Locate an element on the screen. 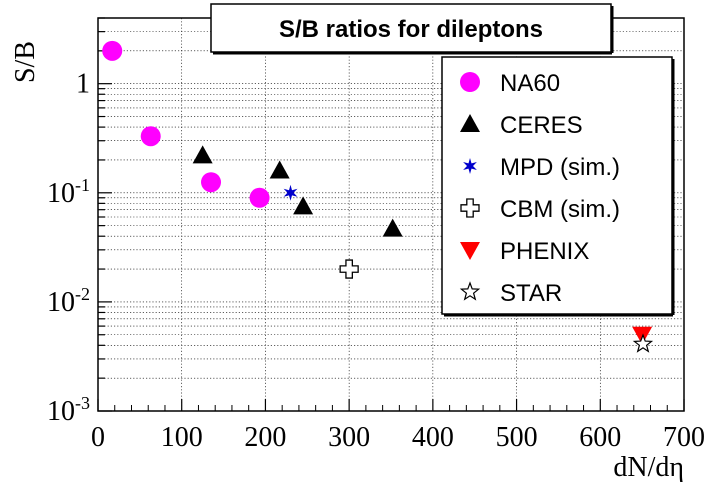 The height and width of the screenshot is (496, 715). y-tick-label: 10⁻² is located at coordinates (68, 301).